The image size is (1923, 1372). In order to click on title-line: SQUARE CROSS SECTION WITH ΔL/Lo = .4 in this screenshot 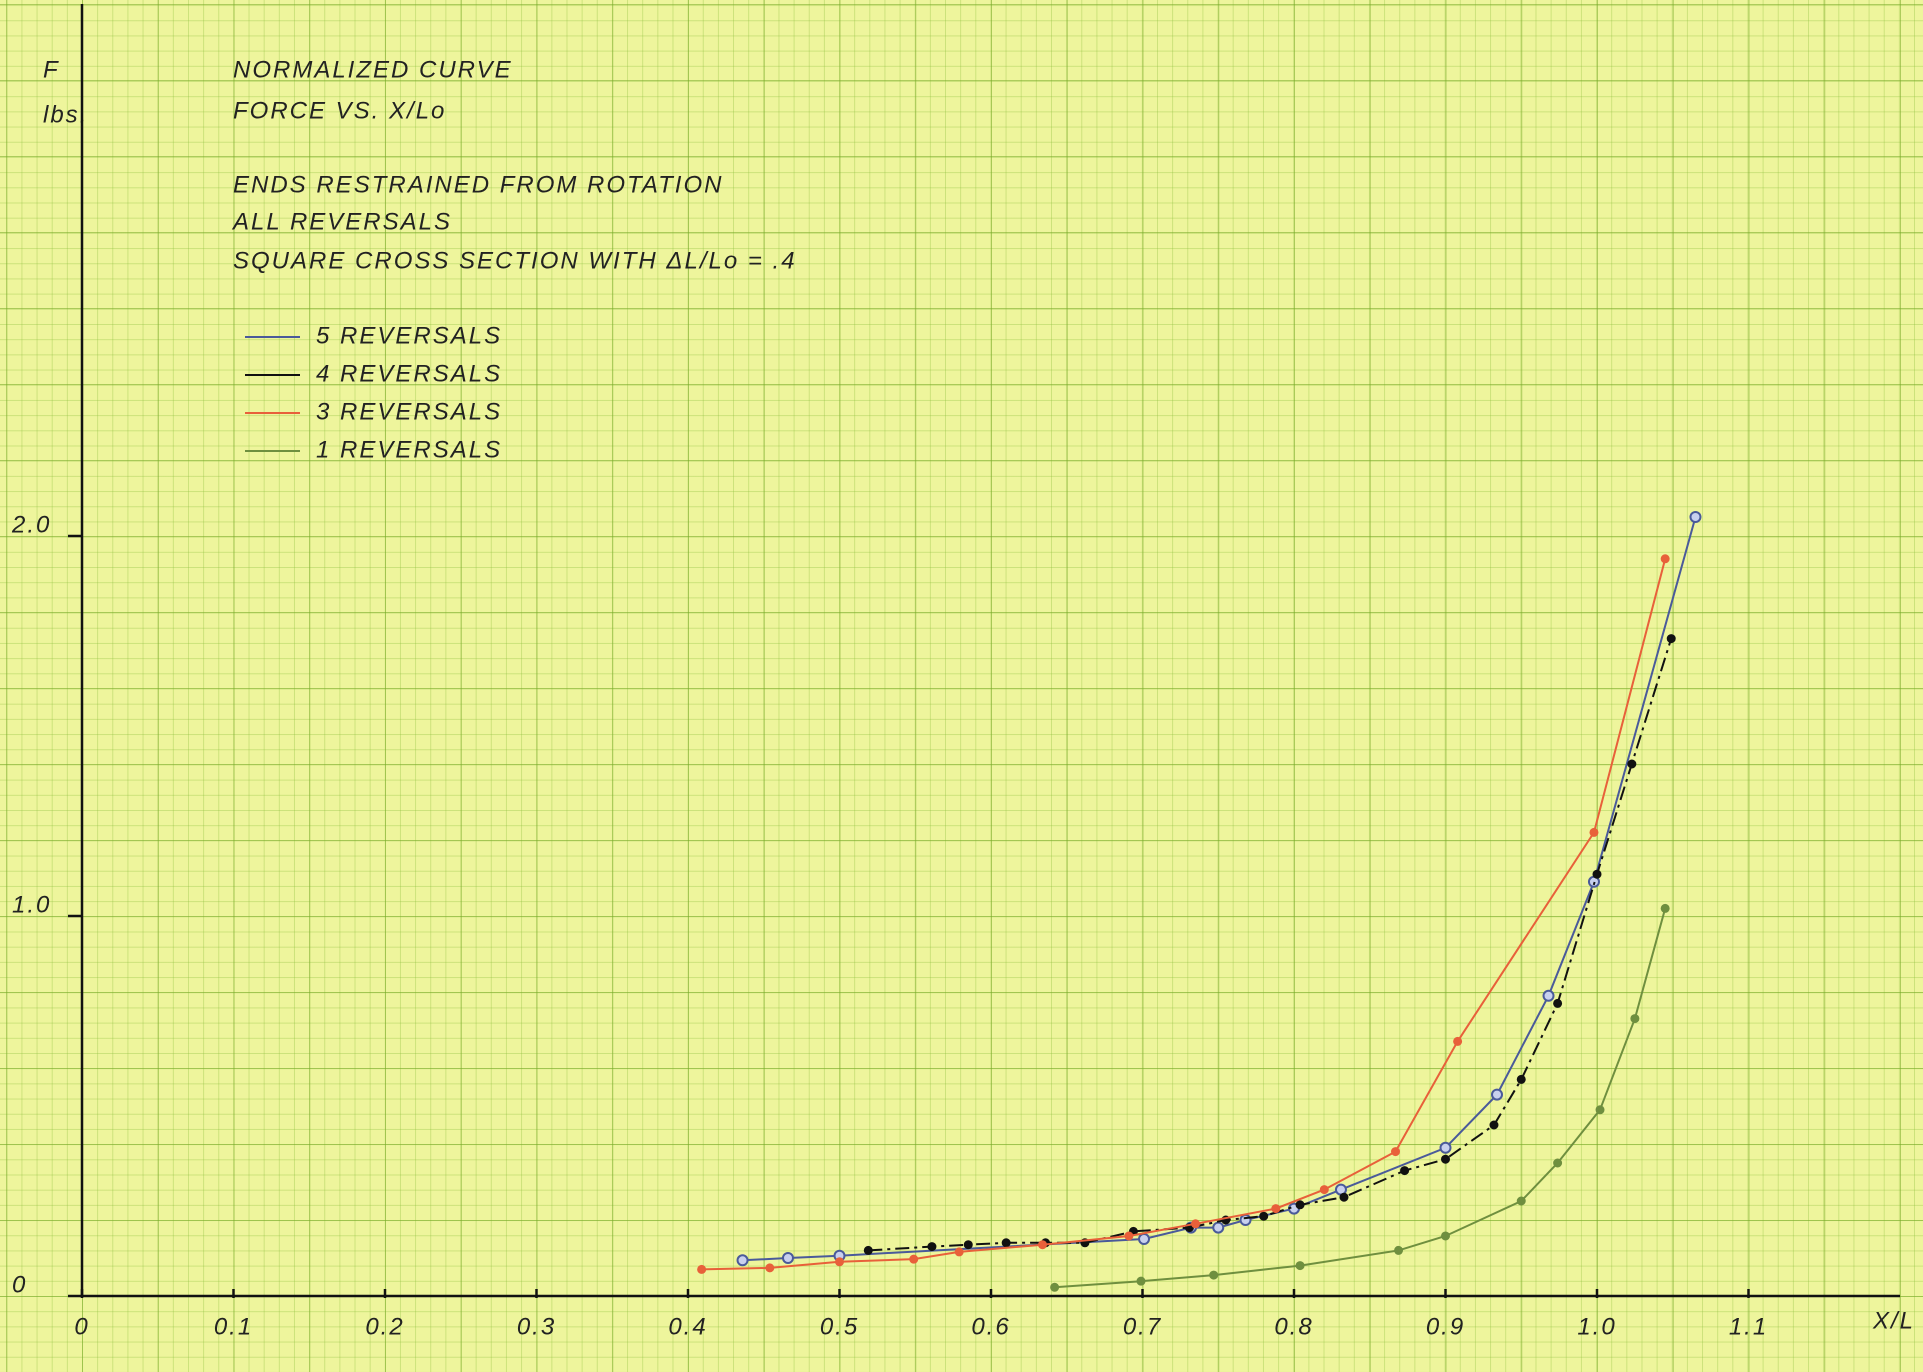, I will do `click(515, 260)`.